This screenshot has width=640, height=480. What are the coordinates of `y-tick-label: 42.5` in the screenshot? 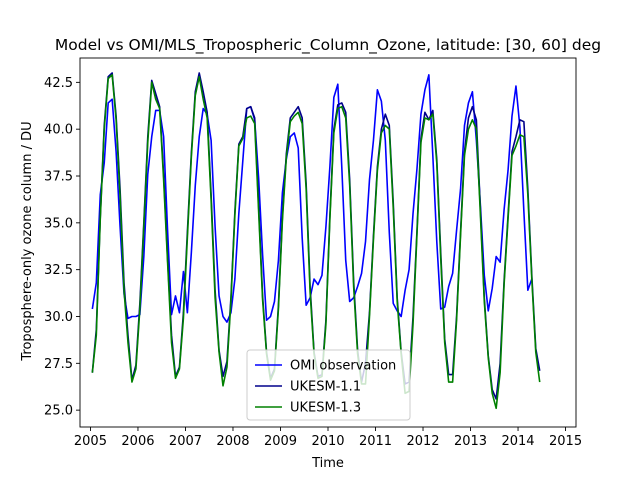 It's located at (58, 83).